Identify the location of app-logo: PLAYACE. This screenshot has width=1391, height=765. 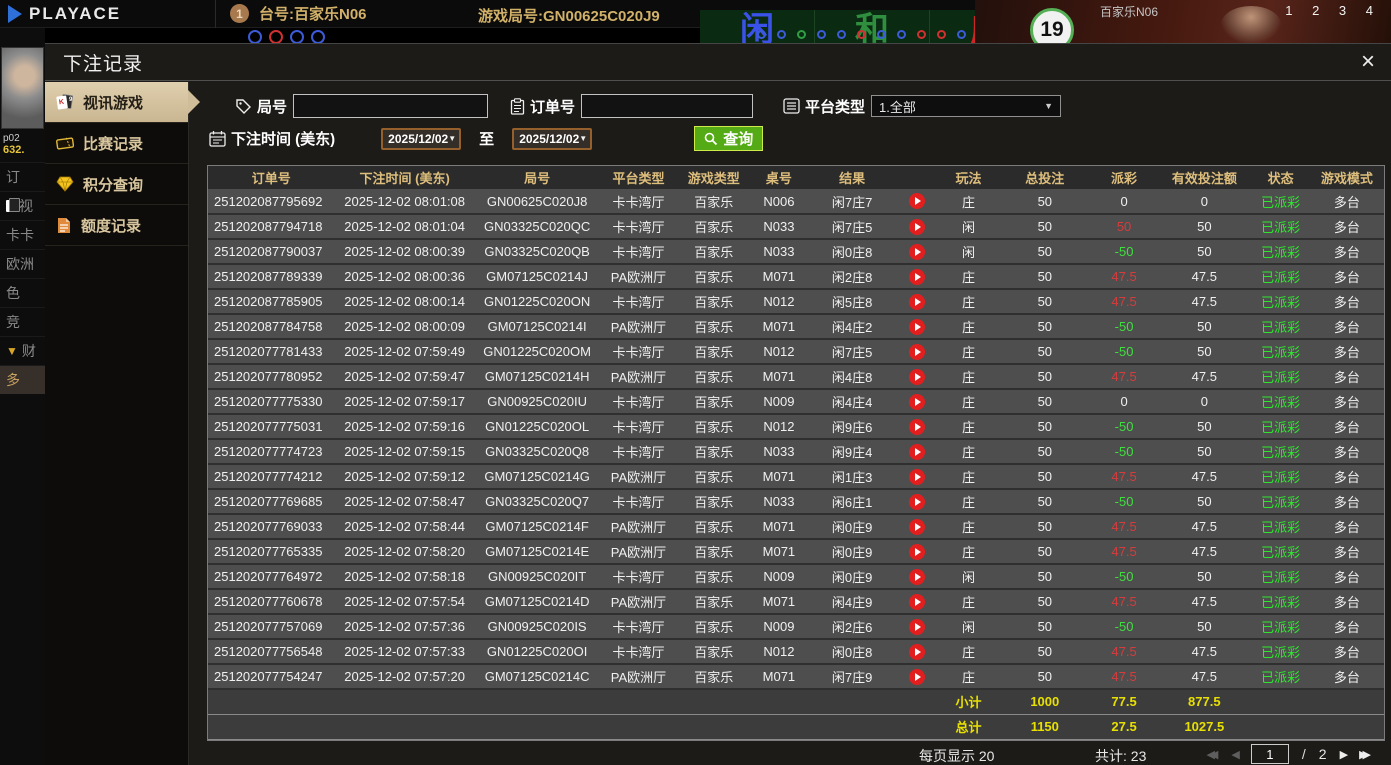
(107, 14).